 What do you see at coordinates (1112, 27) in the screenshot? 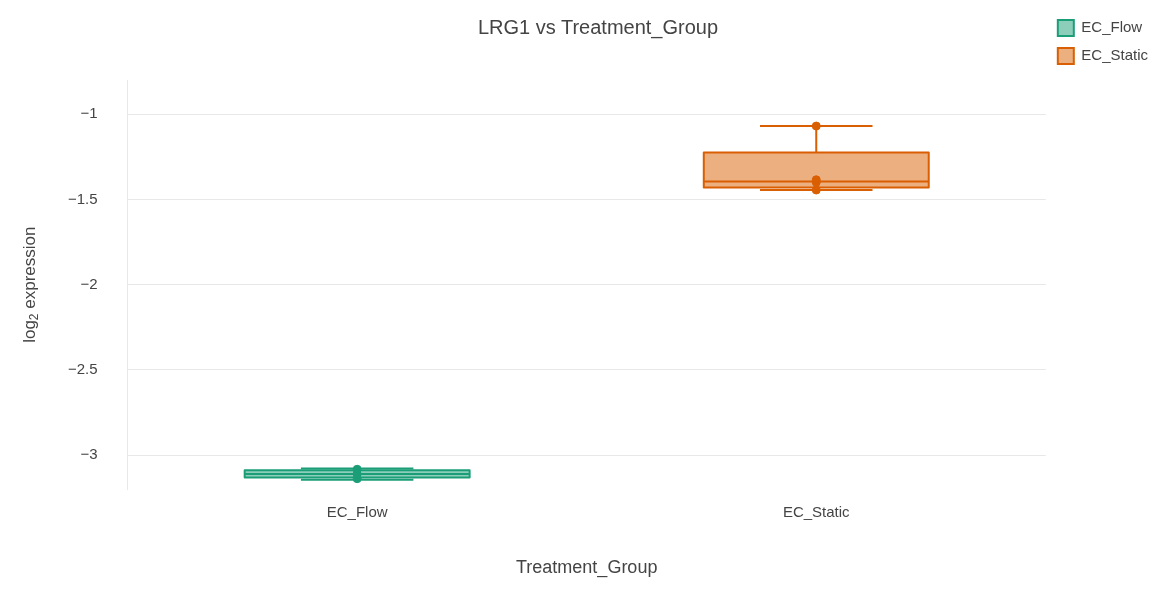
I see `legend-label: EC_Flow` at bounding box center [1112, 27].